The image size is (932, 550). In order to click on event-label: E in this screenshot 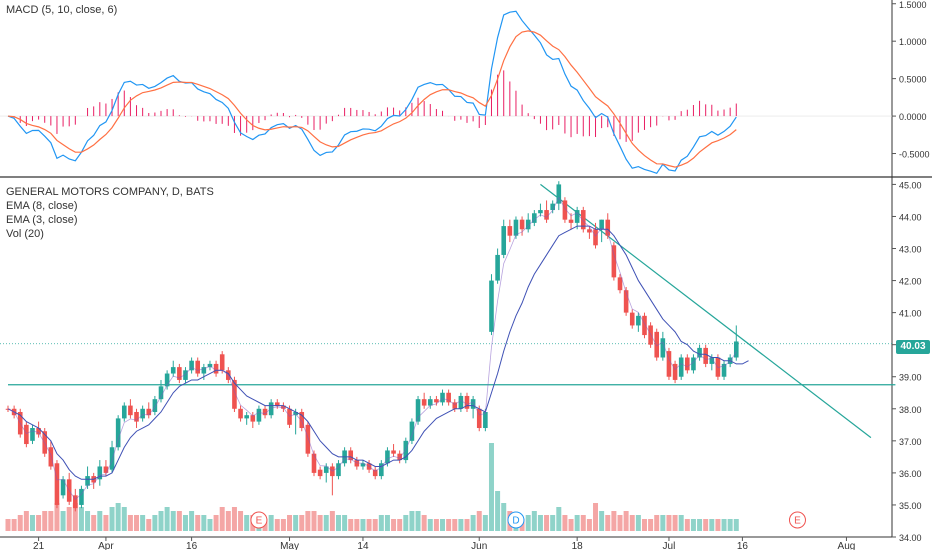, I will do `click(797, 521)`.